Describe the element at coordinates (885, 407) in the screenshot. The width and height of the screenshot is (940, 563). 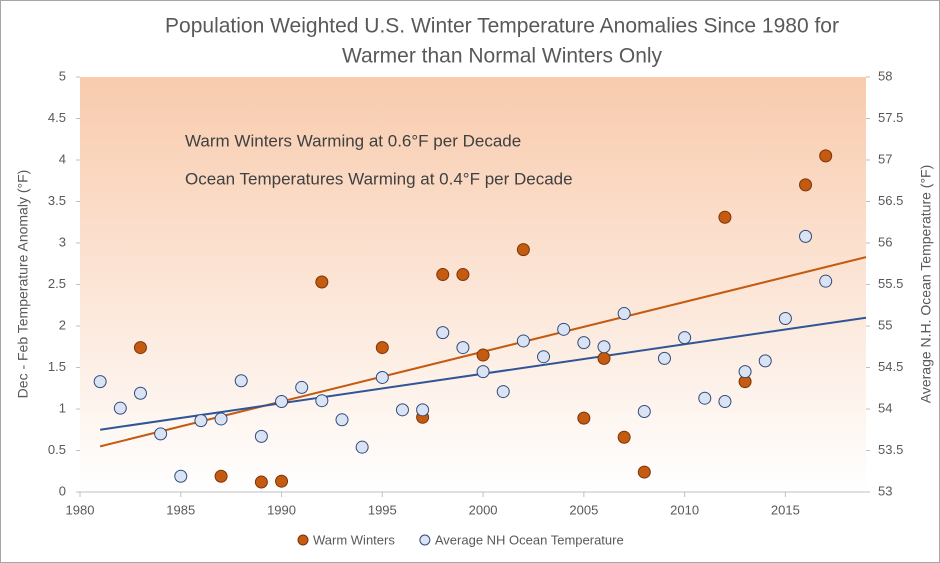
I see `y2-tick-label: 54` at that location.